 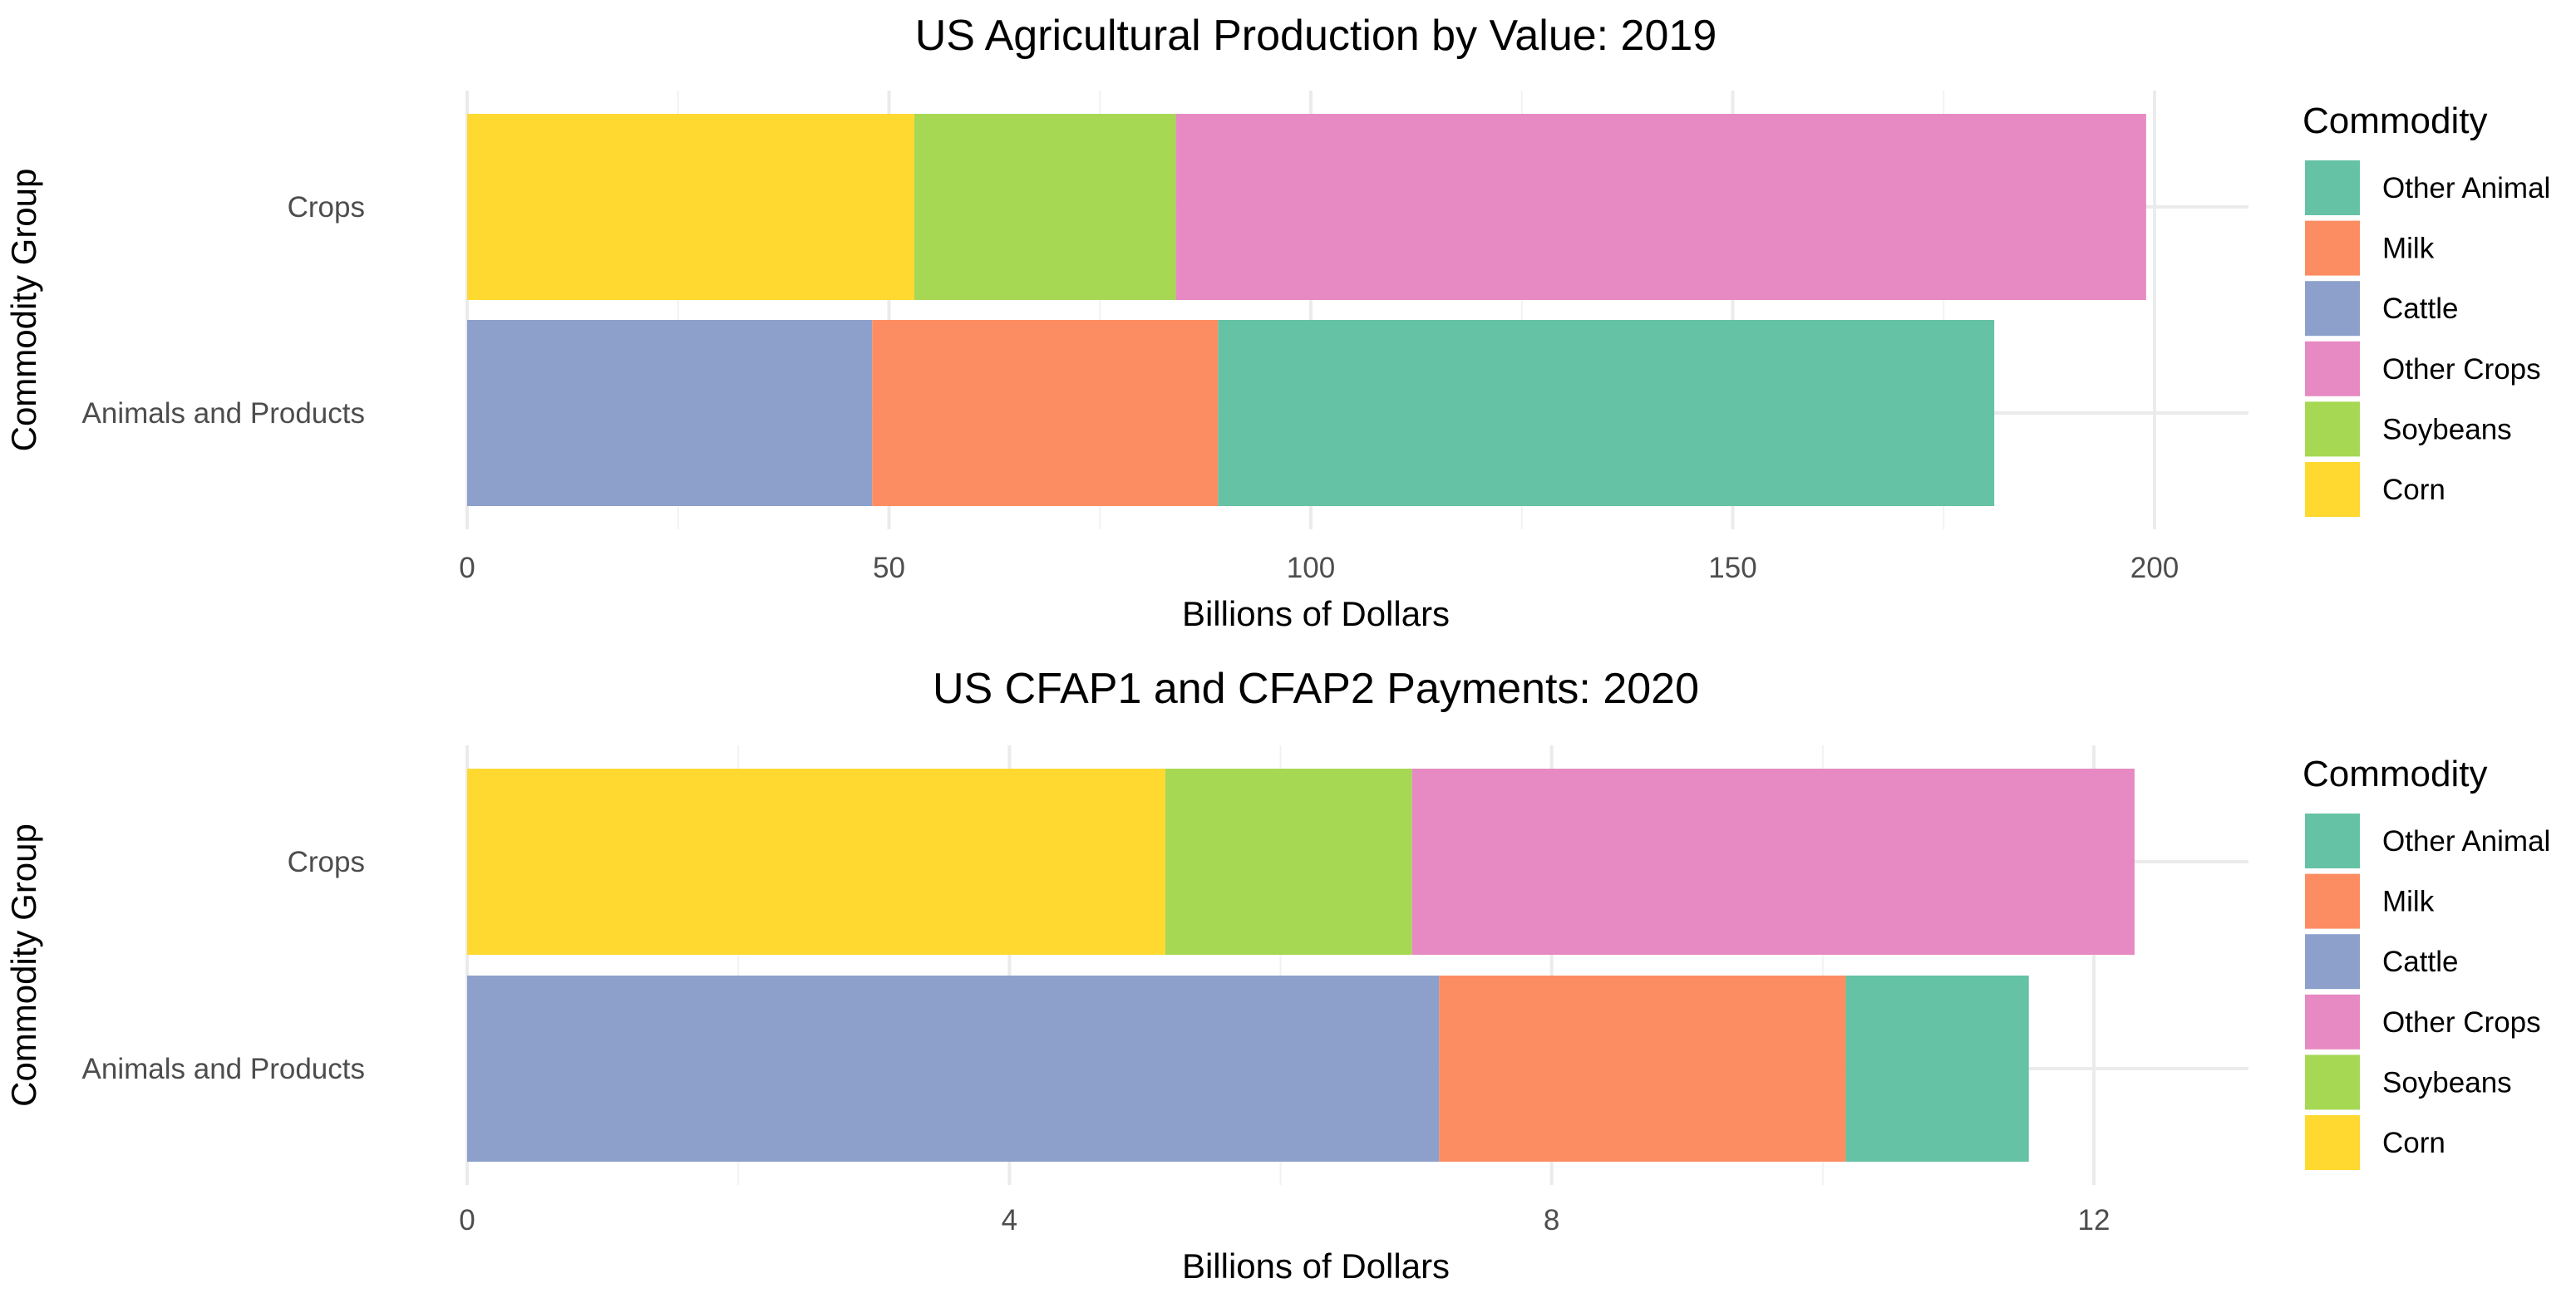 What do you see at coordinates (1551, 1220) in the screenshot?
I see `x-tick-label: 8` at bounding box center [1551, 1220].